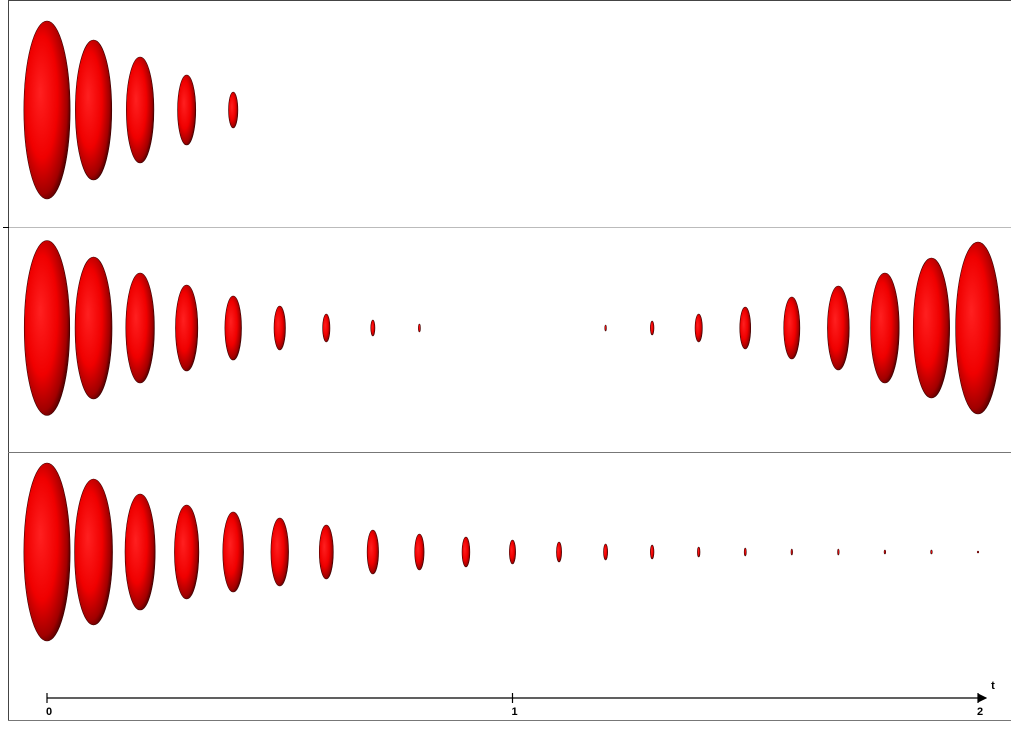 The height and width of the screenshot is (733, 1011). I want to click on x-tick-label: 1, so click(514, 712).